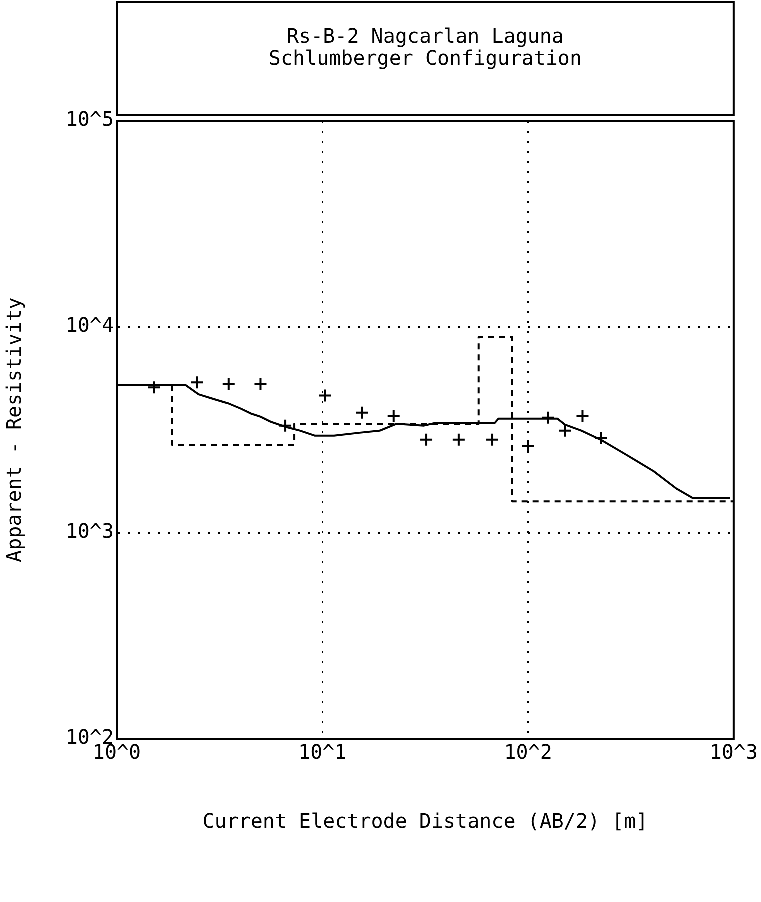 This screenshot has height=902, width=761. Describe the element at coordinates (90, 119) in the screenshot. I see `y-tick-label: 10^5` at that location.